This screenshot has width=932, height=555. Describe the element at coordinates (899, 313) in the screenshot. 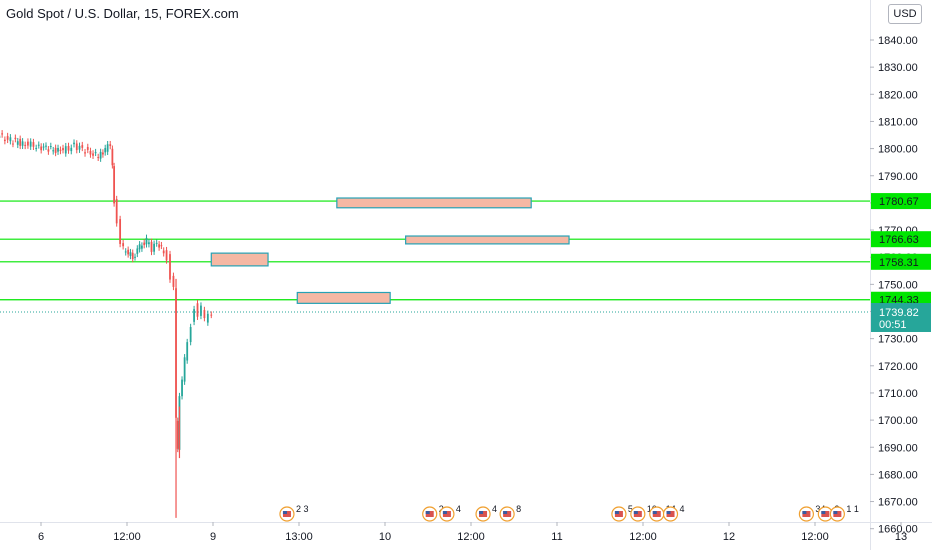

I see `price-badge-value: 1739.82` at that location.